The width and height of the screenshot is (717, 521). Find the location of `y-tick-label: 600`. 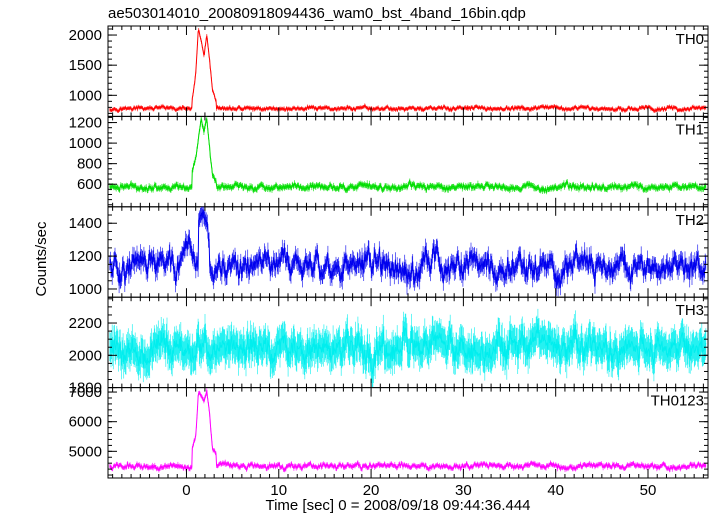

y-tick-label: 600 is located at coordinates (89, 184).